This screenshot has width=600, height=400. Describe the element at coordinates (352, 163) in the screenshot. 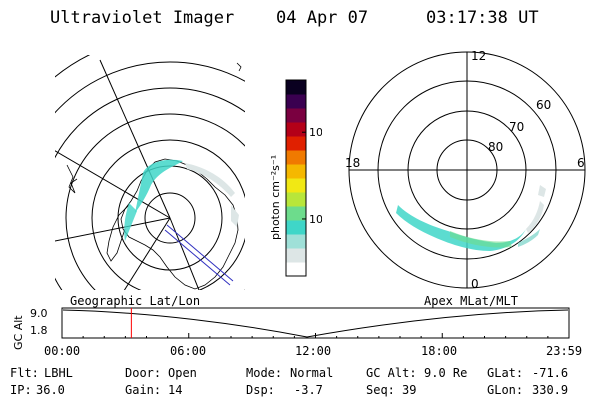

I see `mlt-label-dusk: 18` at that location.